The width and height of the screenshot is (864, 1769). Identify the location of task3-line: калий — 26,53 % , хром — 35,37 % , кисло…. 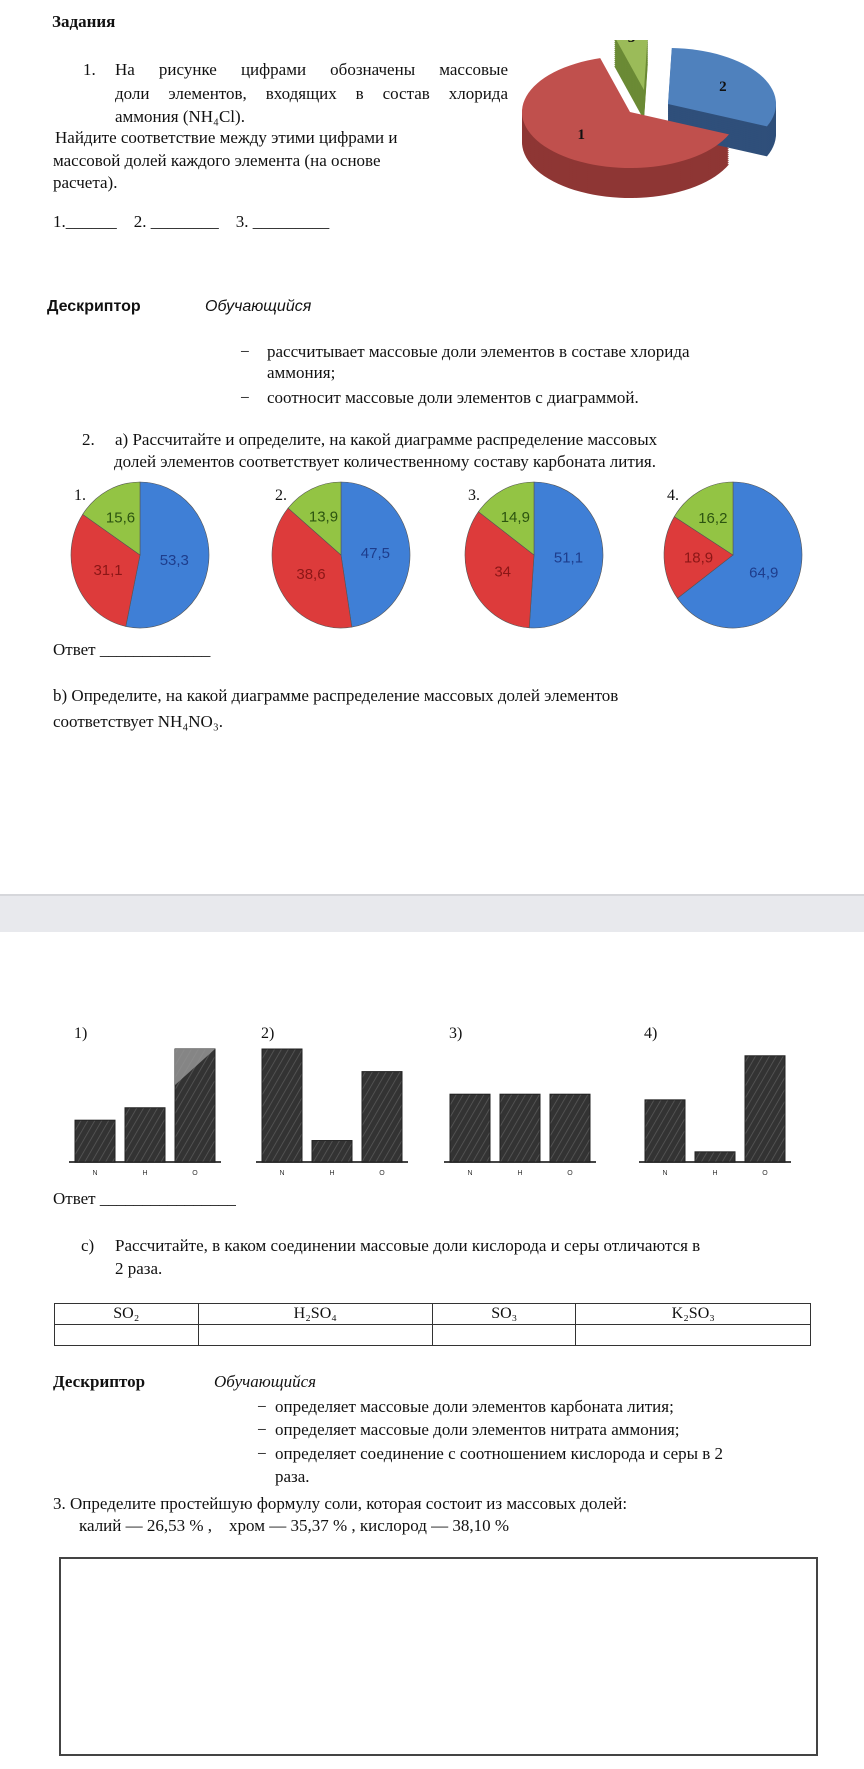
(294, 1525).